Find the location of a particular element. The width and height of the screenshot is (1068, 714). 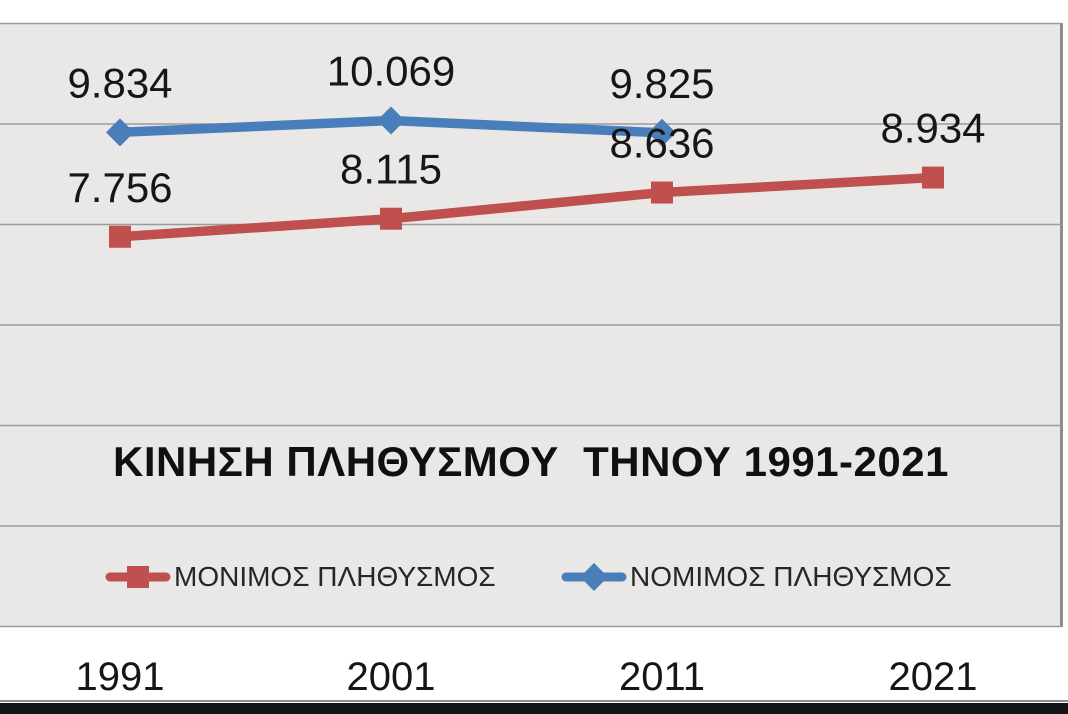

x-axis-label-2001: 2001 is located at coordinates (391, 677).